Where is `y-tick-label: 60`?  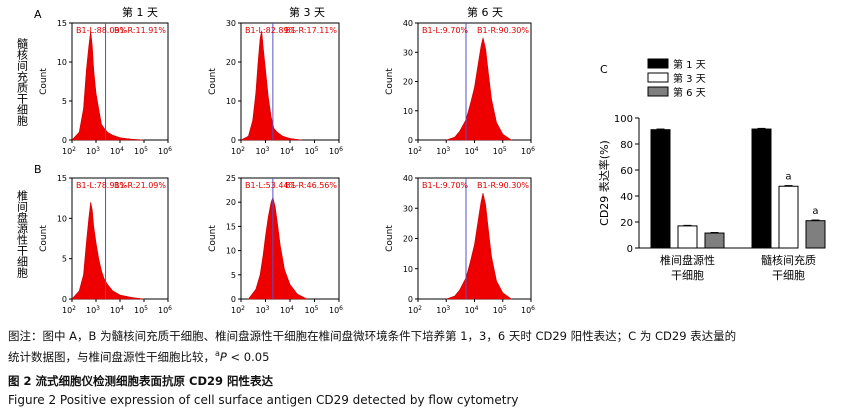
y-tick-label: 60 is located at coordinates (626, 171).